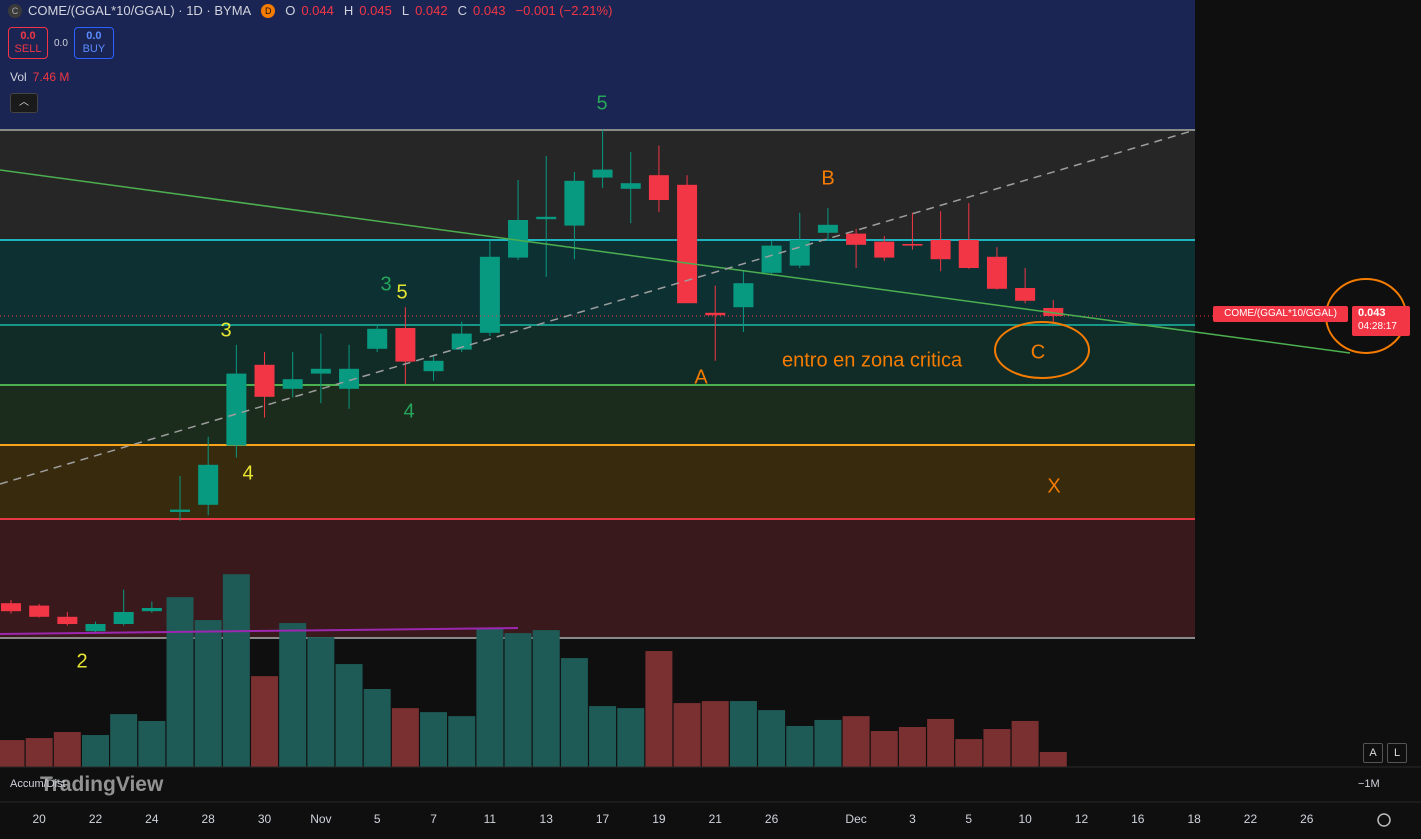 This screenshot has width=1421, height=839. Describe the element at coordinates (102, 784) in the screenshot. I see `watermark: TradingView` at that location.